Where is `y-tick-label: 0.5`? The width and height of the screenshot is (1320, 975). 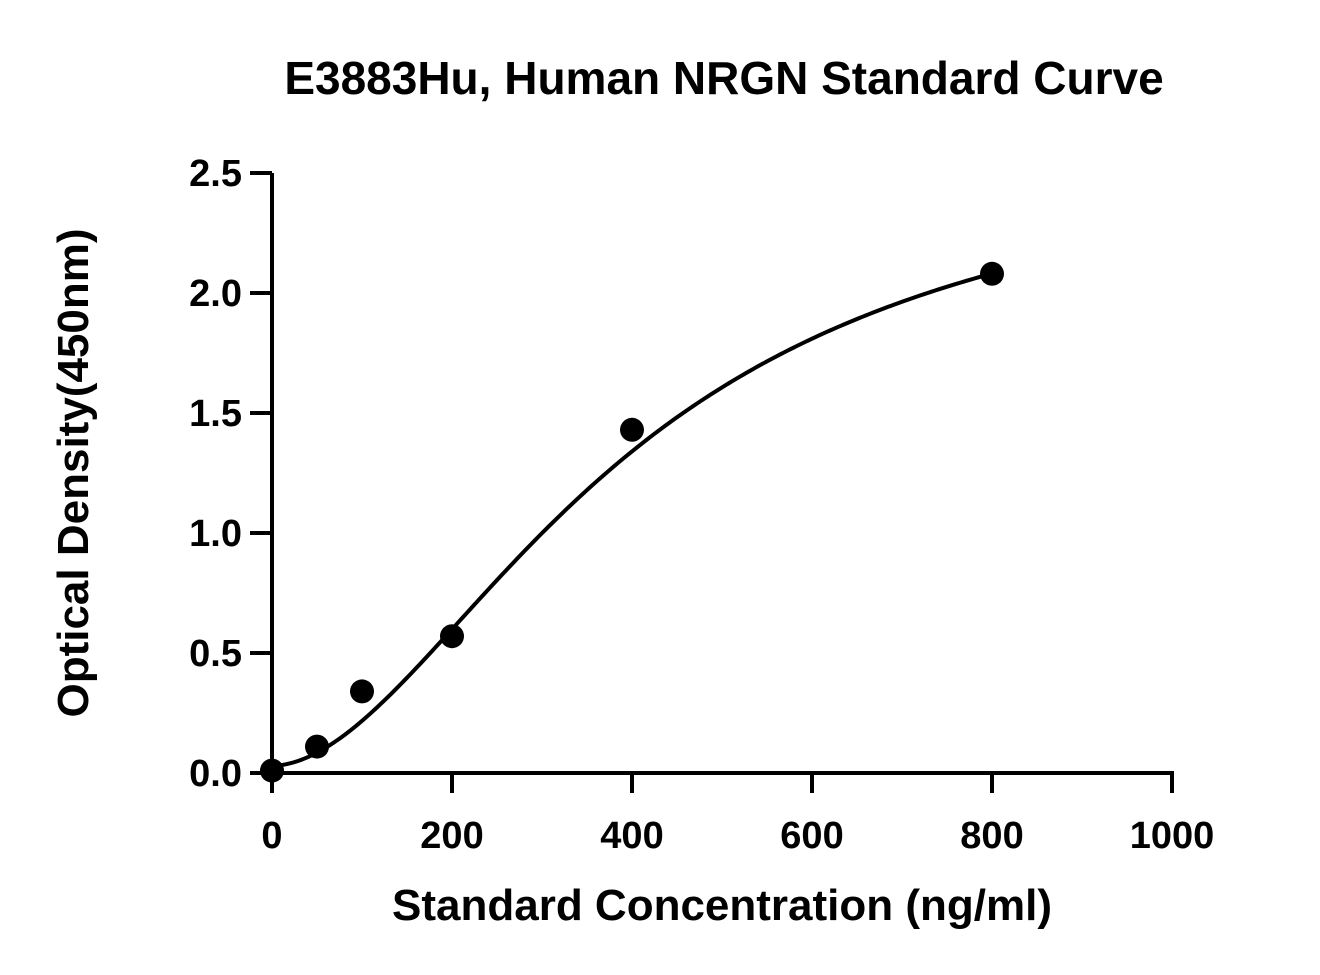
y-tick-label: 0.5 is located at coordinates (215, 654).